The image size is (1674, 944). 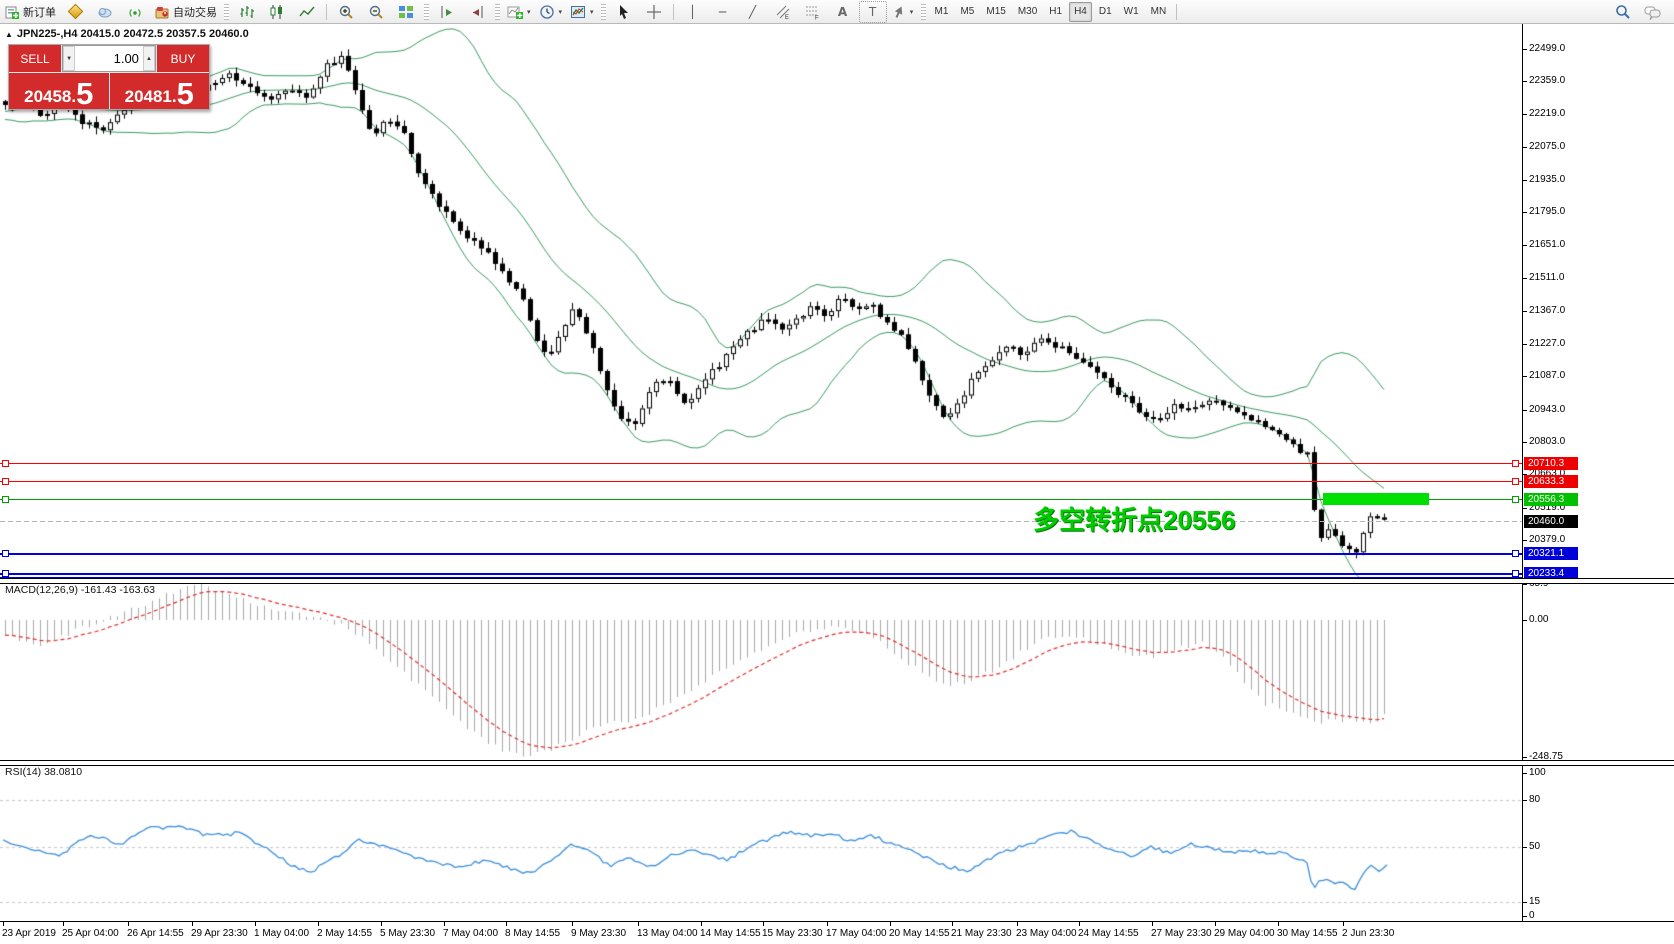 I want to click on vertical-line-tool-button: │, so click(x=692, y=11).